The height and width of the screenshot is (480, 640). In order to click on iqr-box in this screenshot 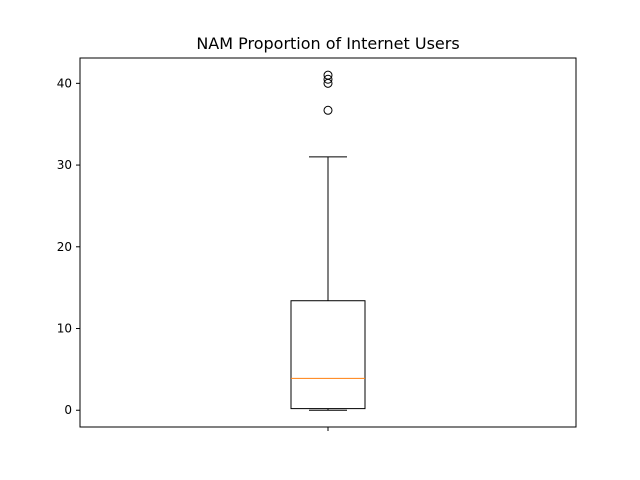, I will do `click(328, 355)`.